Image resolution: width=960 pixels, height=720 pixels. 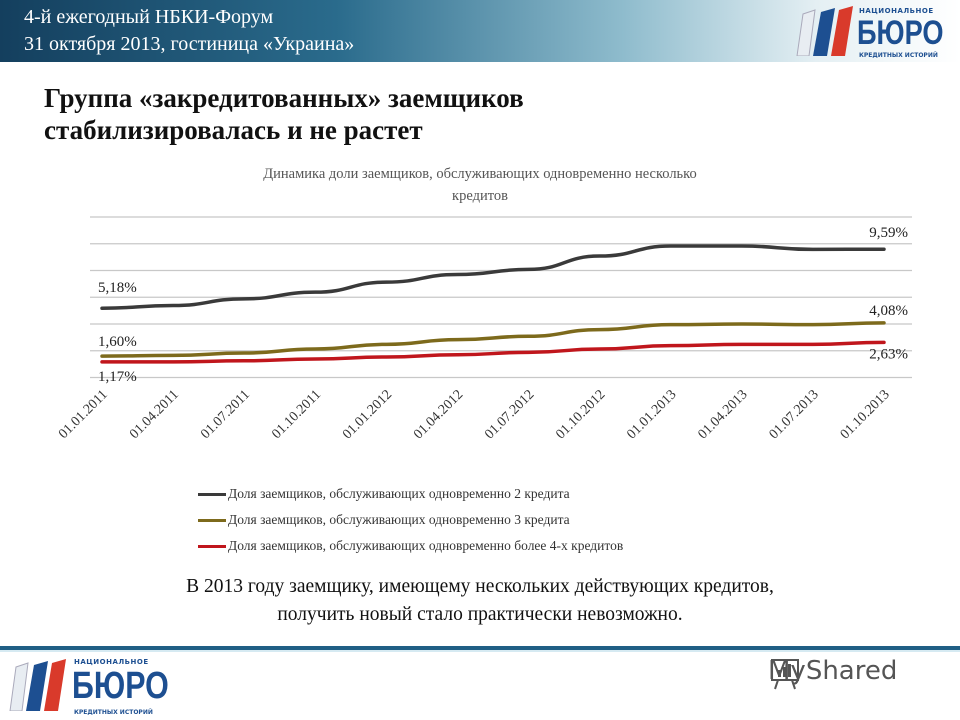 What do you see at coordinates (117, 377) in the screenshot?
I see `data-label-first: 1,17%` at bounding box center [117, 377].